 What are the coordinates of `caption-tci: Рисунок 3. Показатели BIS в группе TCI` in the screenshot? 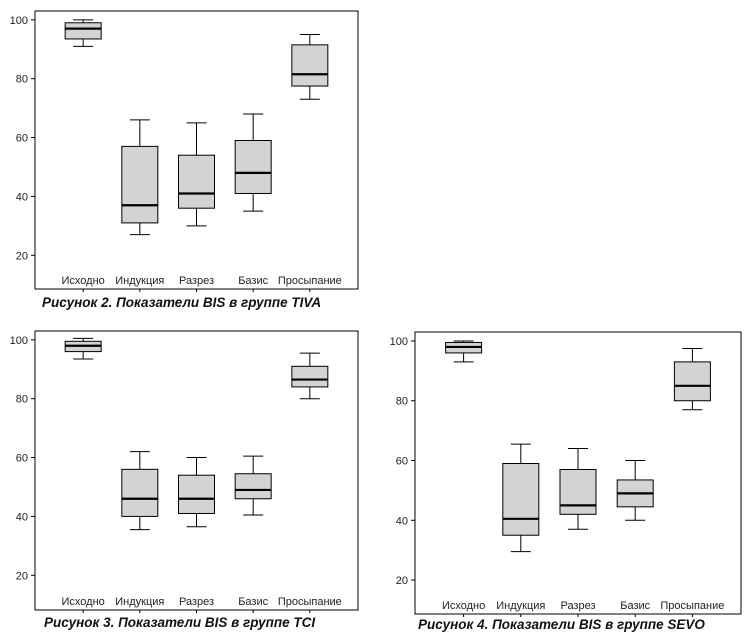 It's located at (180, 622).